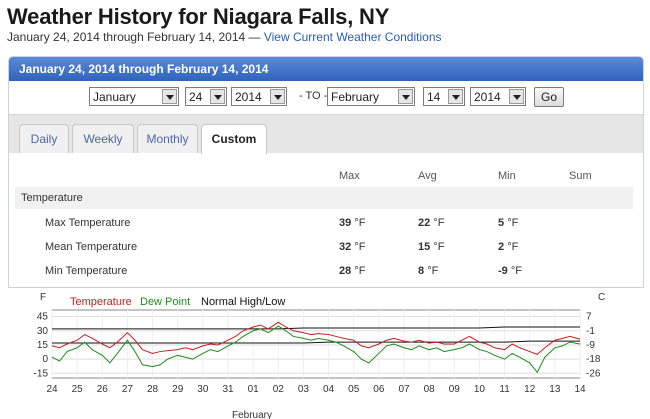  I want to click on to-year-select: 2014, so click(498, 96).